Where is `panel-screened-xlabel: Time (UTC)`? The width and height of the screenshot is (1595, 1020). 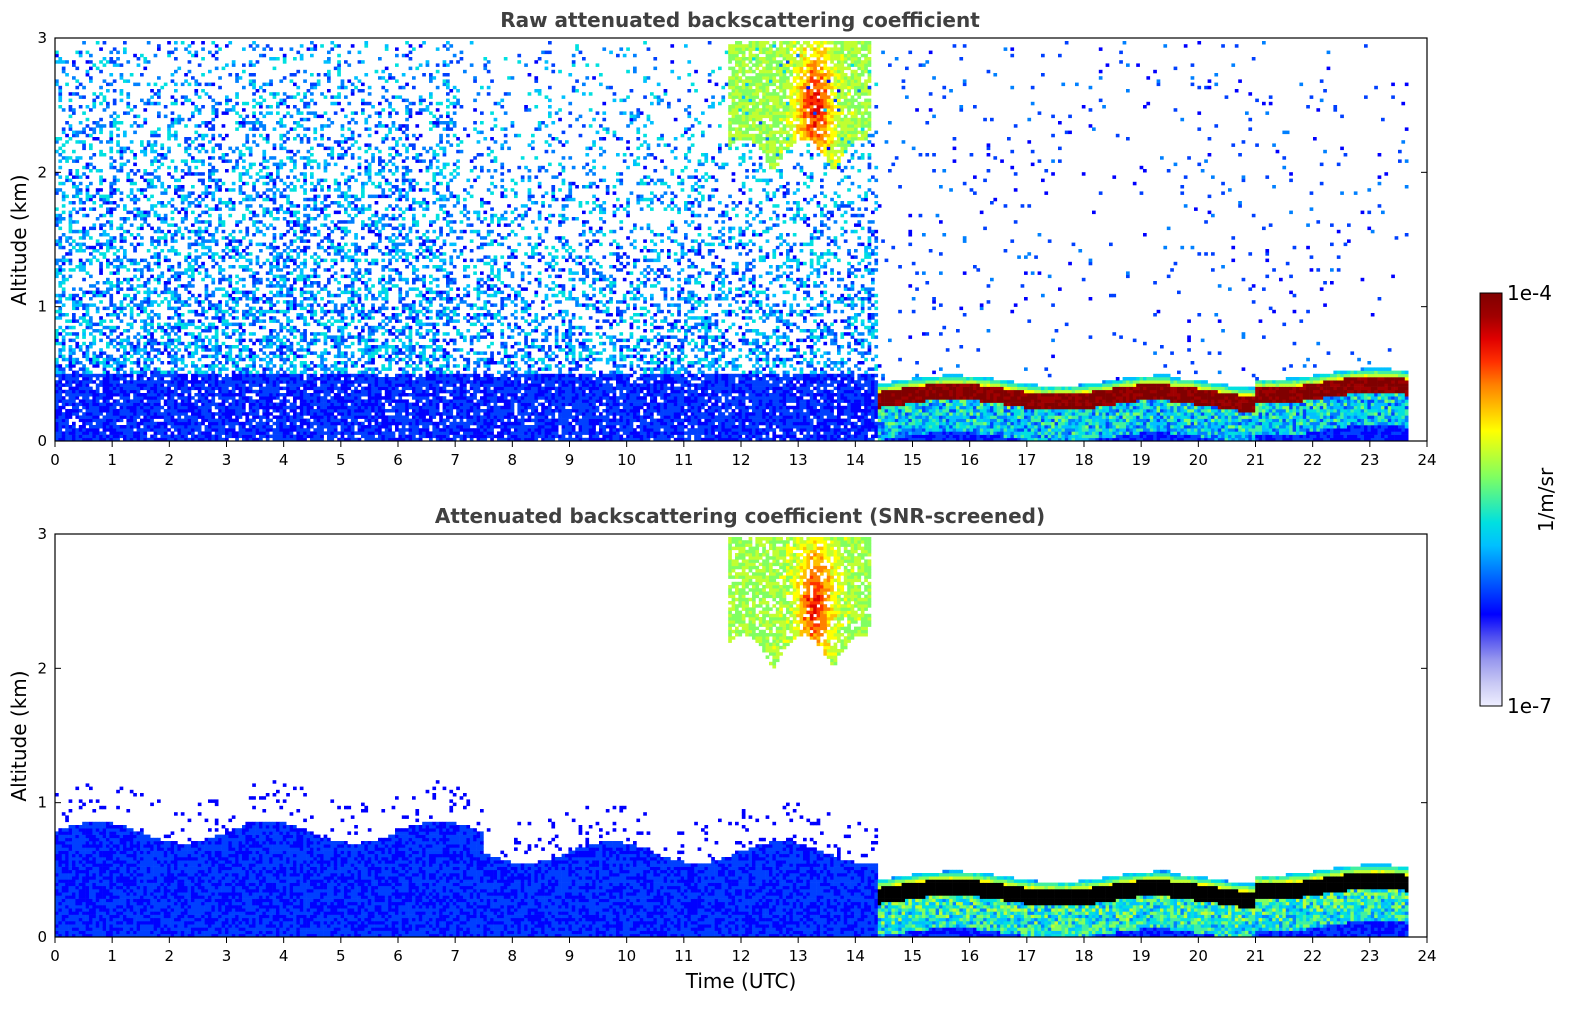 panel-screened-xlabel: Time (UTC) is located at coordinates (741, 981).